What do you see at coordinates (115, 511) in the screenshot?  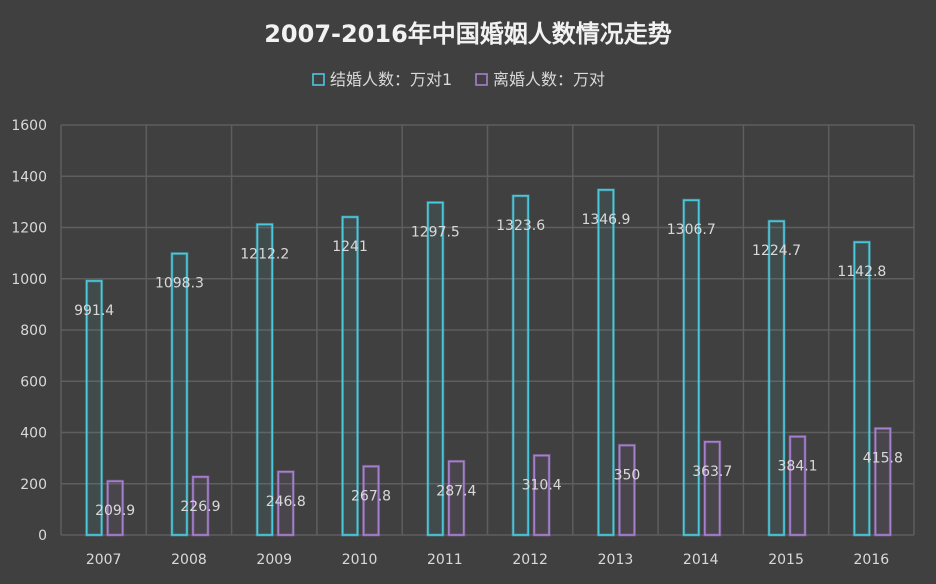 I see `data-label: 209.9` at bounding box center [115, 511].